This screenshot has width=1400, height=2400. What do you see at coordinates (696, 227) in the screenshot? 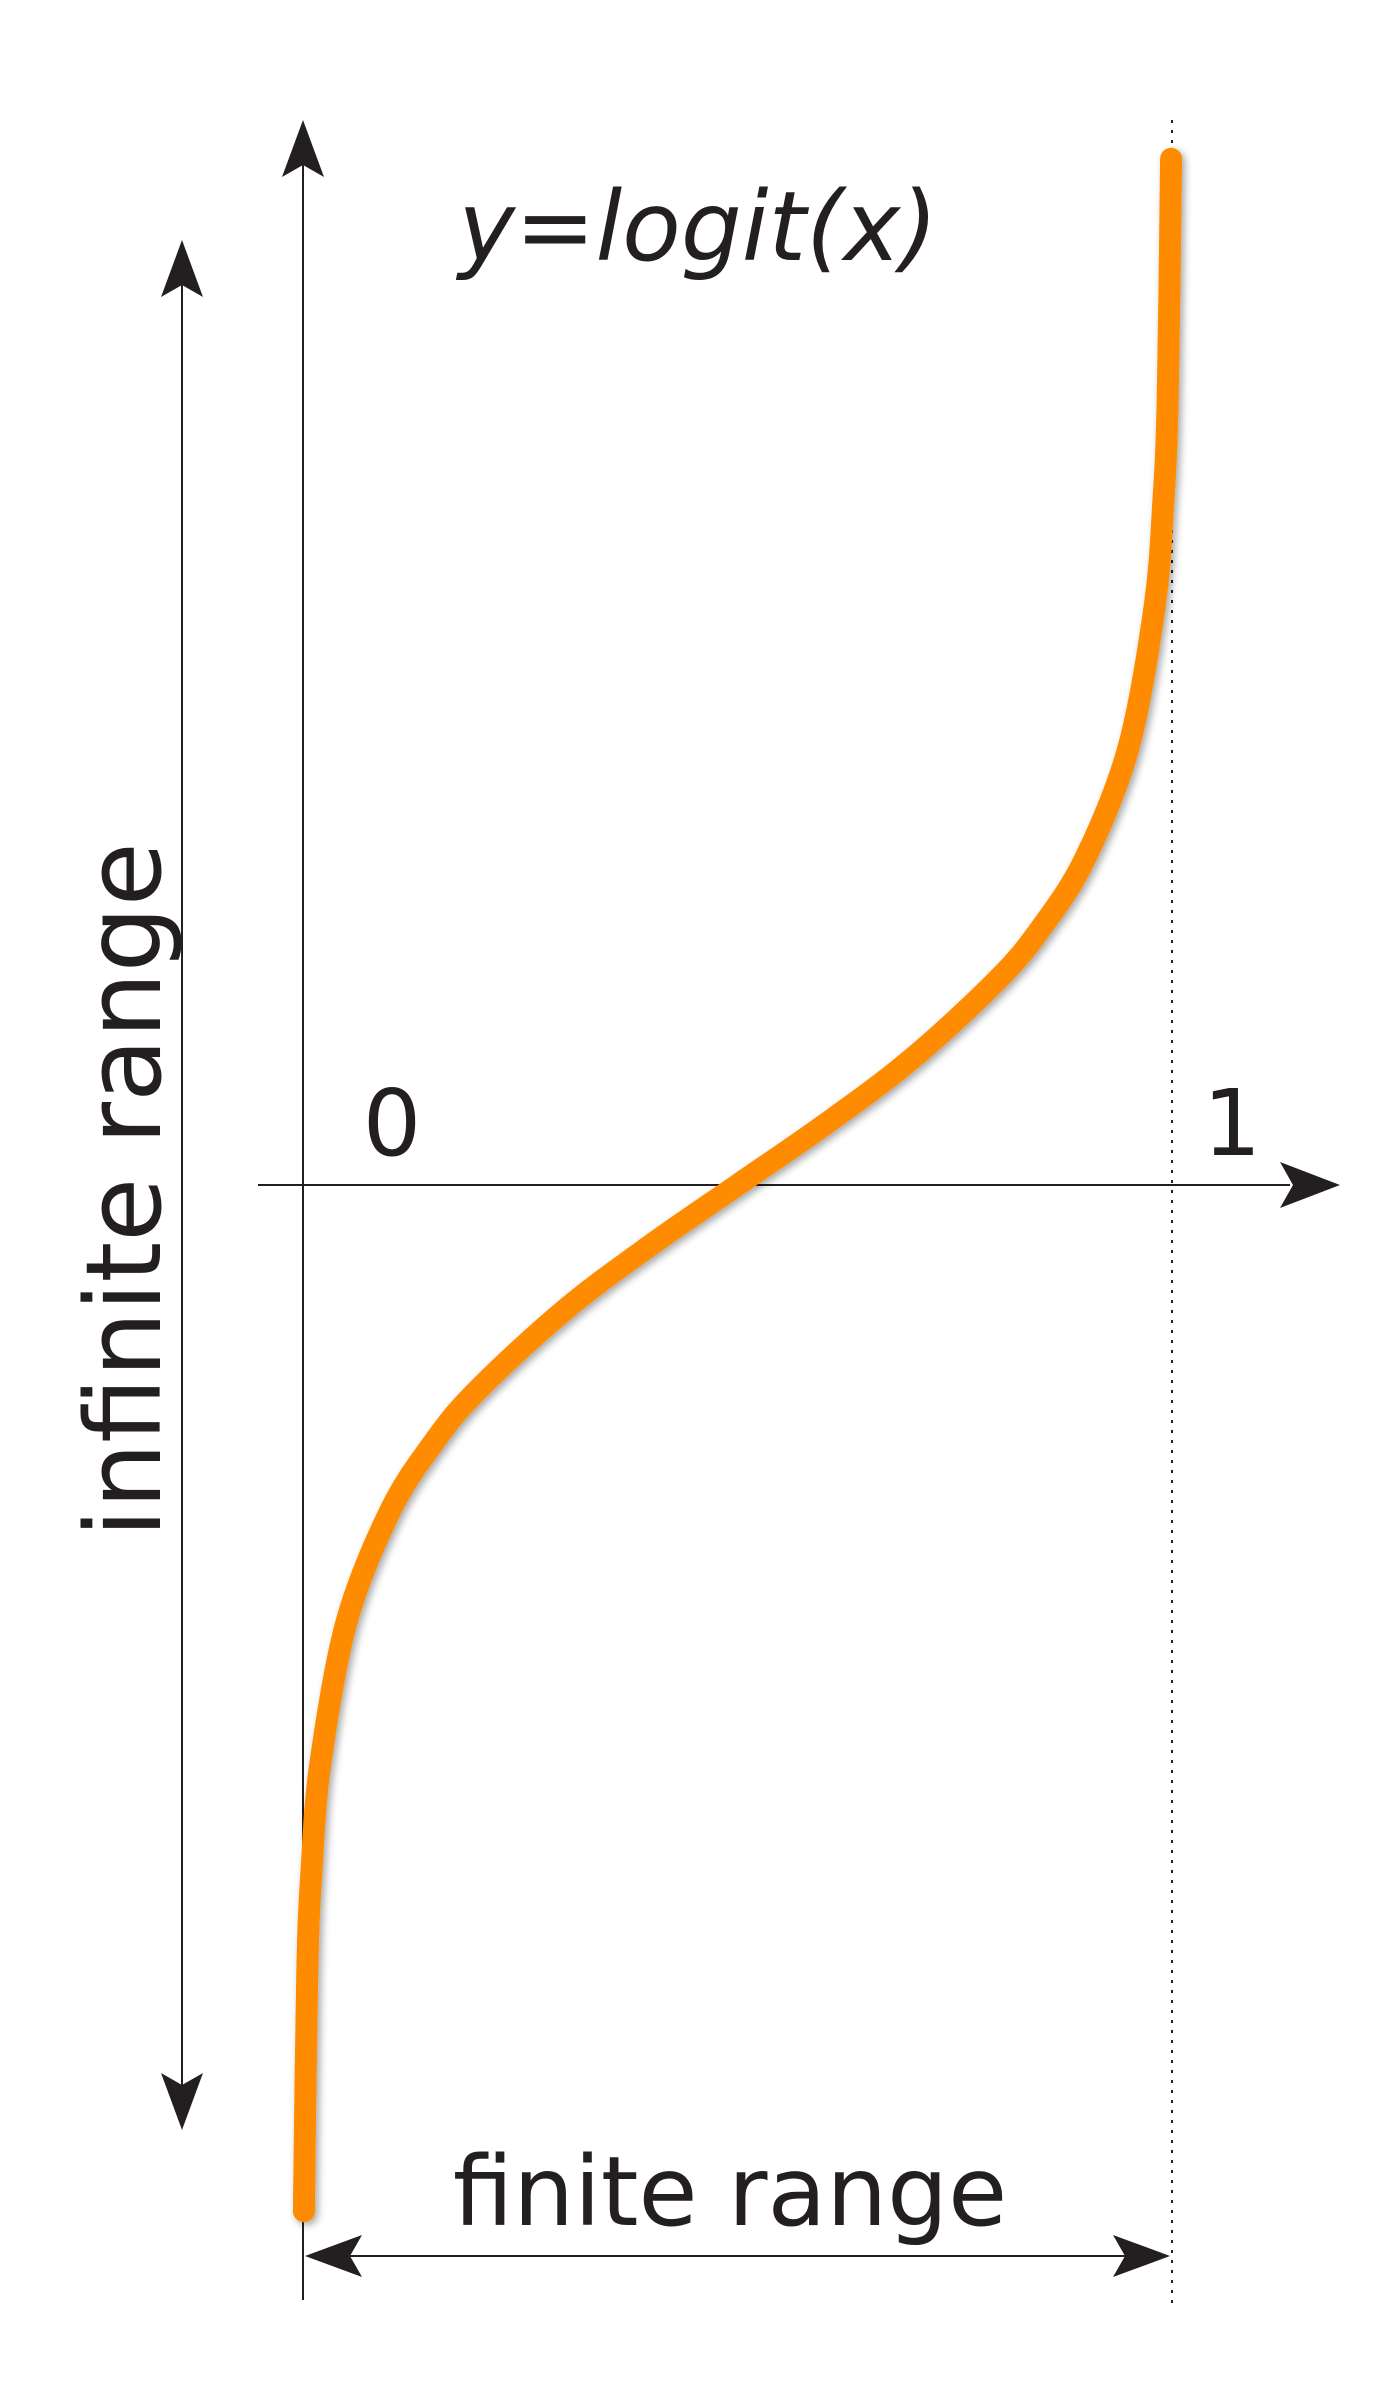
I see `chart-title: y=logit(x)` at bounding box center [696, 227].